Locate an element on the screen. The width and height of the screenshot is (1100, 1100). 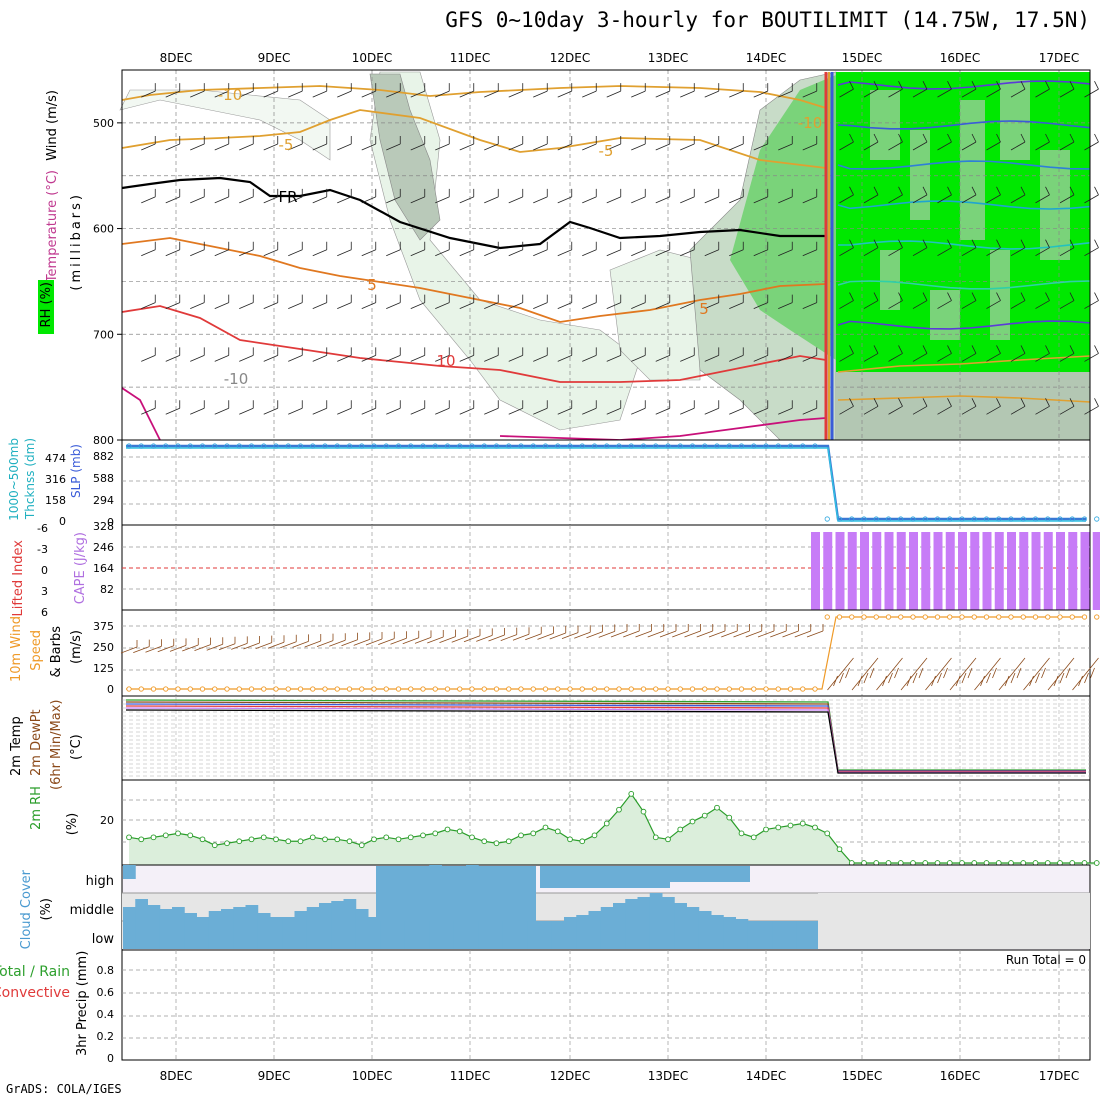
wind-barb-r5-s5 is located at coordinates (197, 354).